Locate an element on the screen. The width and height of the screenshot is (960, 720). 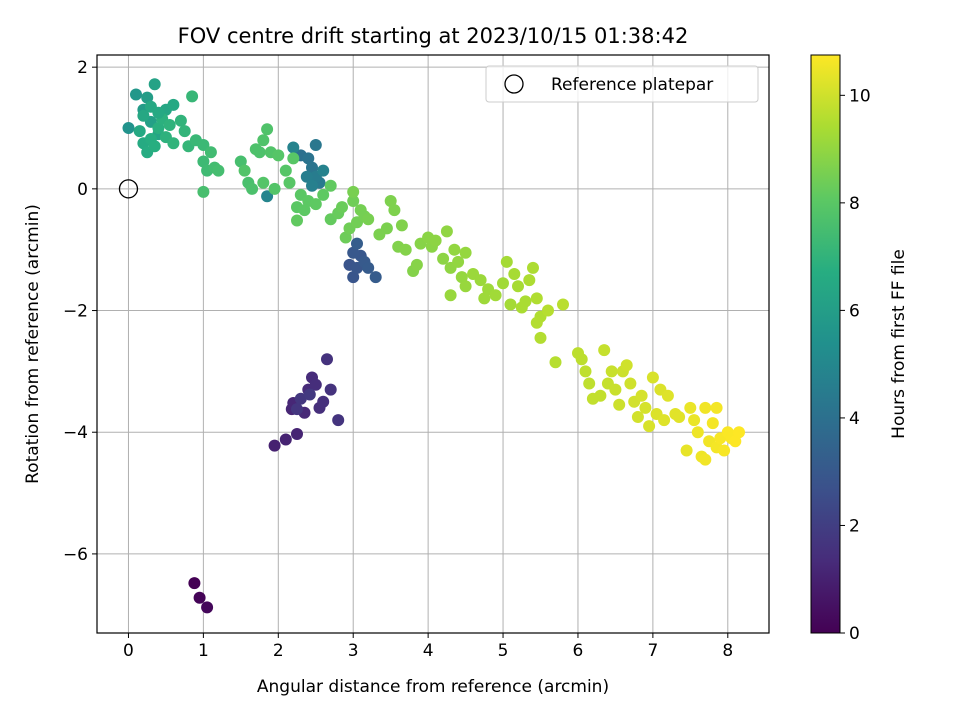
colorbar-label: Hours from first FF file is located at coordinates (899, 344).